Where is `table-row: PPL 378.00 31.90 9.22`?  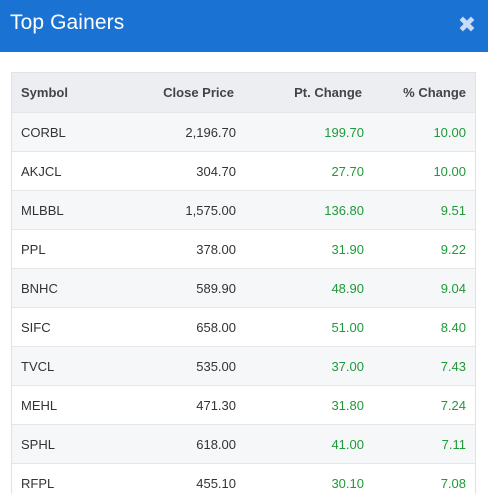 table-row: PPL 378.00 31.90 9.22 is located at coordinates (243, 249).